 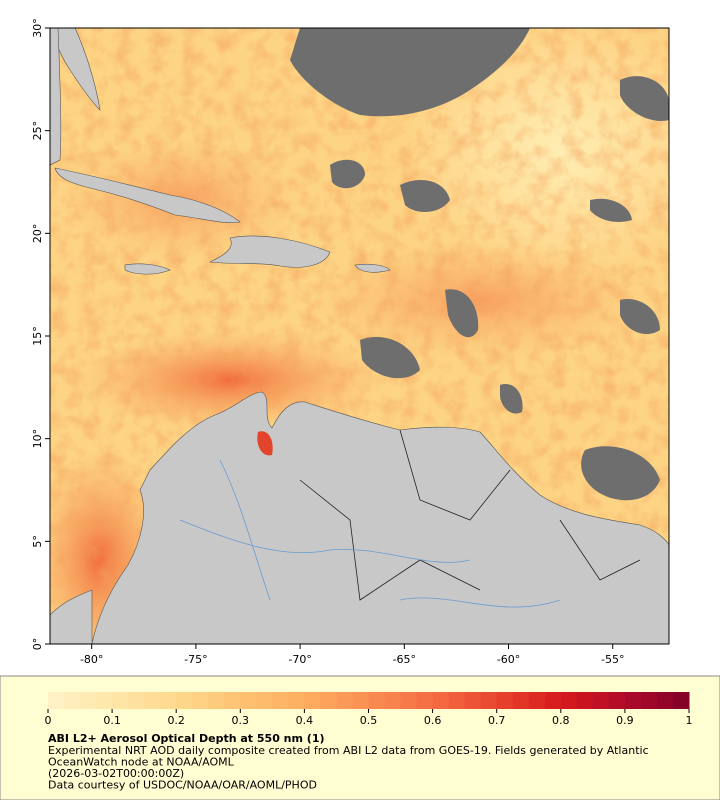 What do you see at coordinates (265, 443) in the screenshot?
I see `lake` at bounding box center [265, 443].